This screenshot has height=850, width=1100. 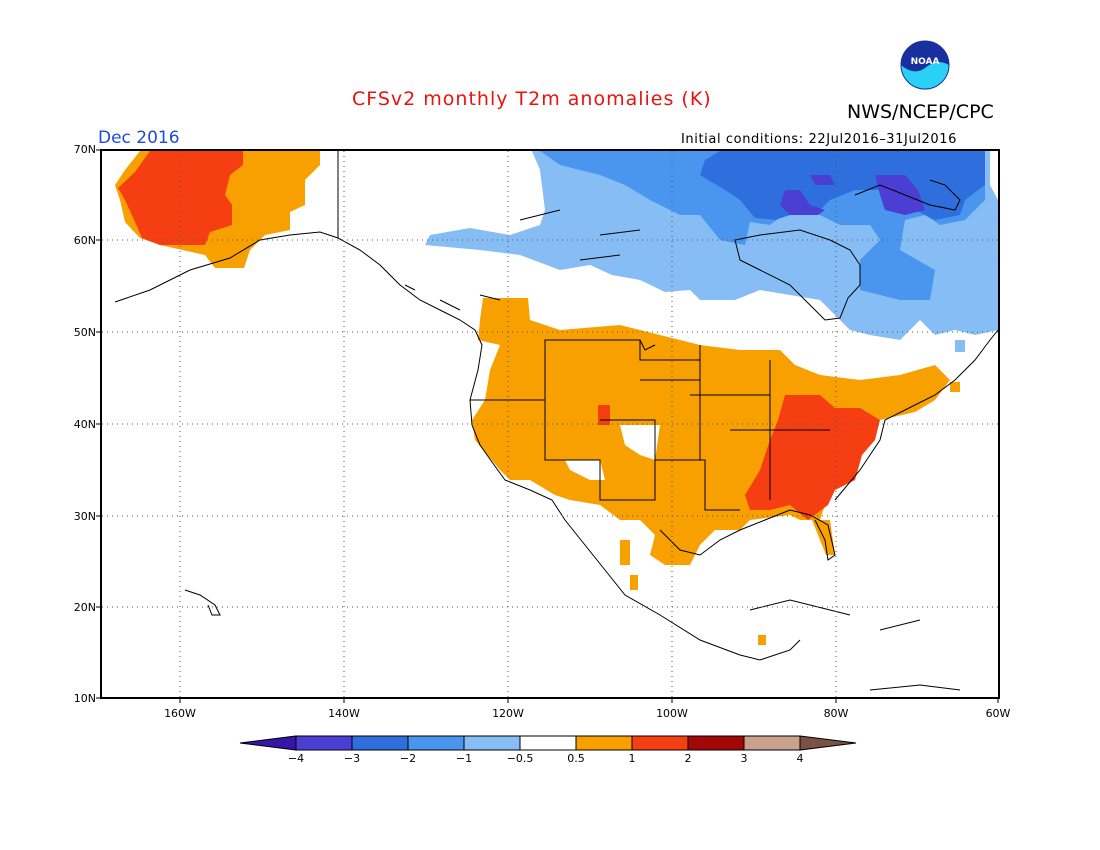 What do you see at coordinates (672, 713) in the screenshot?
I see `lon-label: 100W` at bounding box center [672, 713].